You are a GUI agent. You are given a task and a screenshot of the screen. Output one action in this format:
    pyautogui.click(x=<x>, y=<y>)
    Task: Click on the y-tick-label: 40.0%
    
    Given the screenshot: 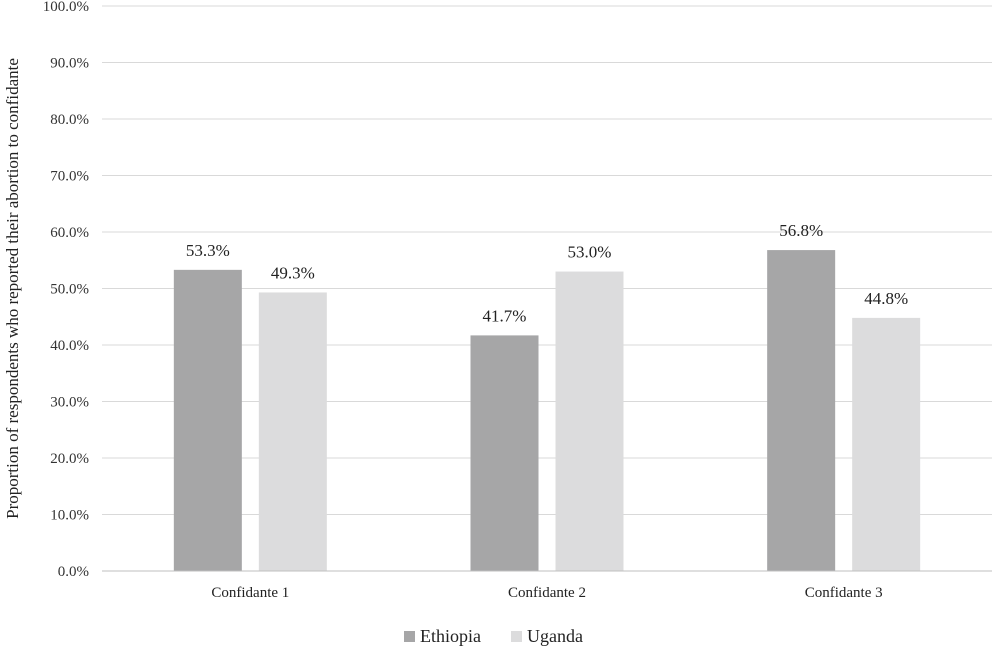 What is the action you would take?
    pyautogui.click(x=69, y=346)
    